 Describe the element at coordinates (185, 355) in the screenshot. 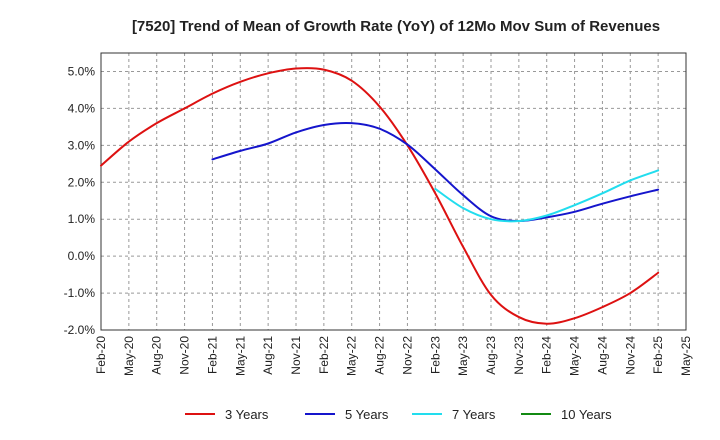

I see `x-tick-label: Nov-20` at that location.